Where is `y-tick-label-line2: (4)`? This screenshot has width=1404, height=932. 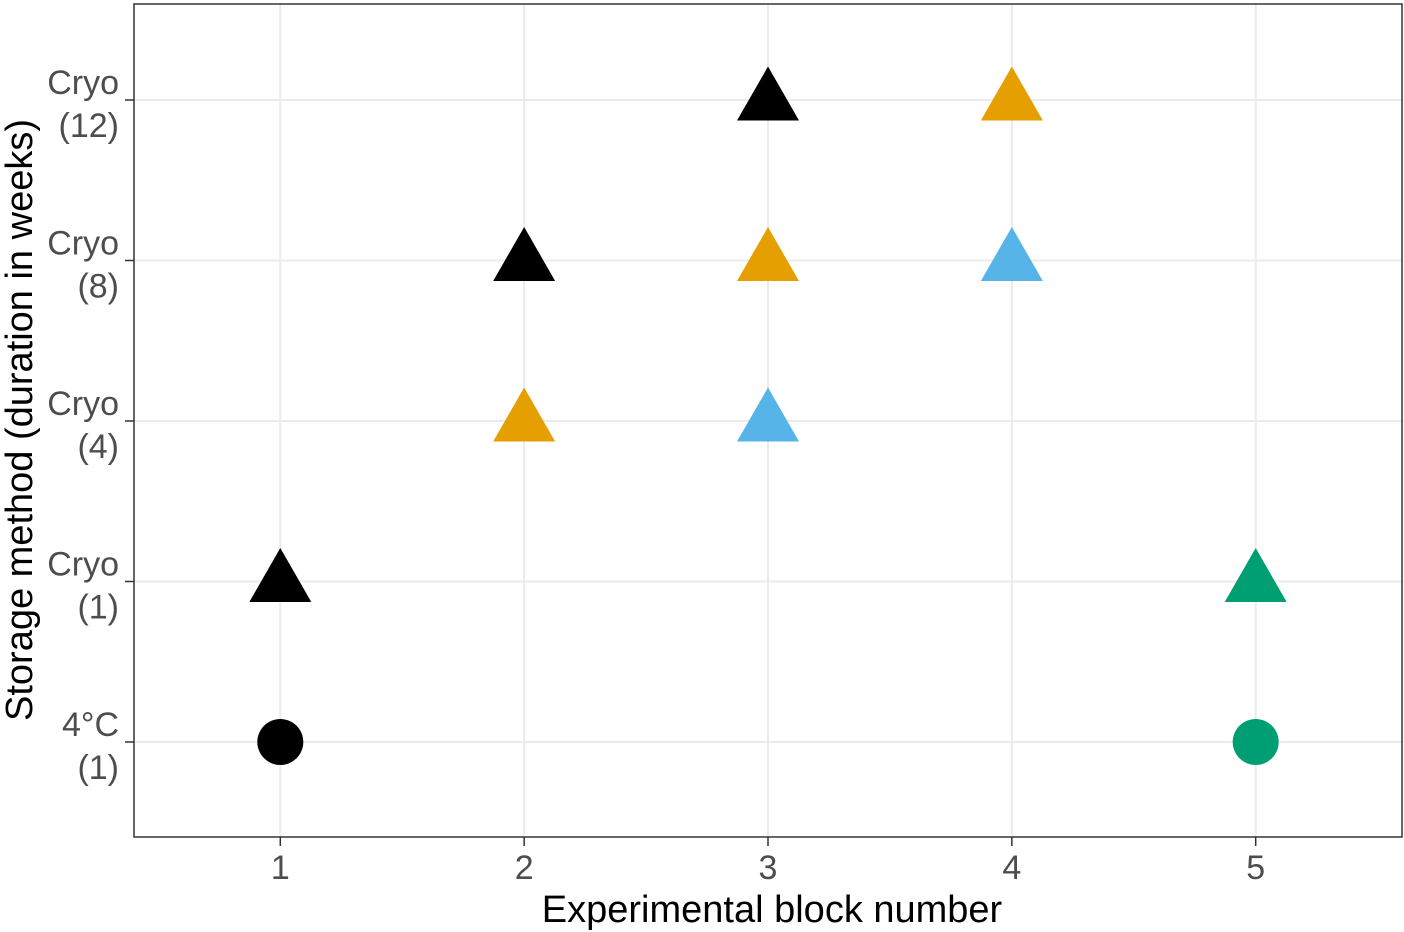 y-tick-label-line2: (4) is located at coordinates (98, 447).